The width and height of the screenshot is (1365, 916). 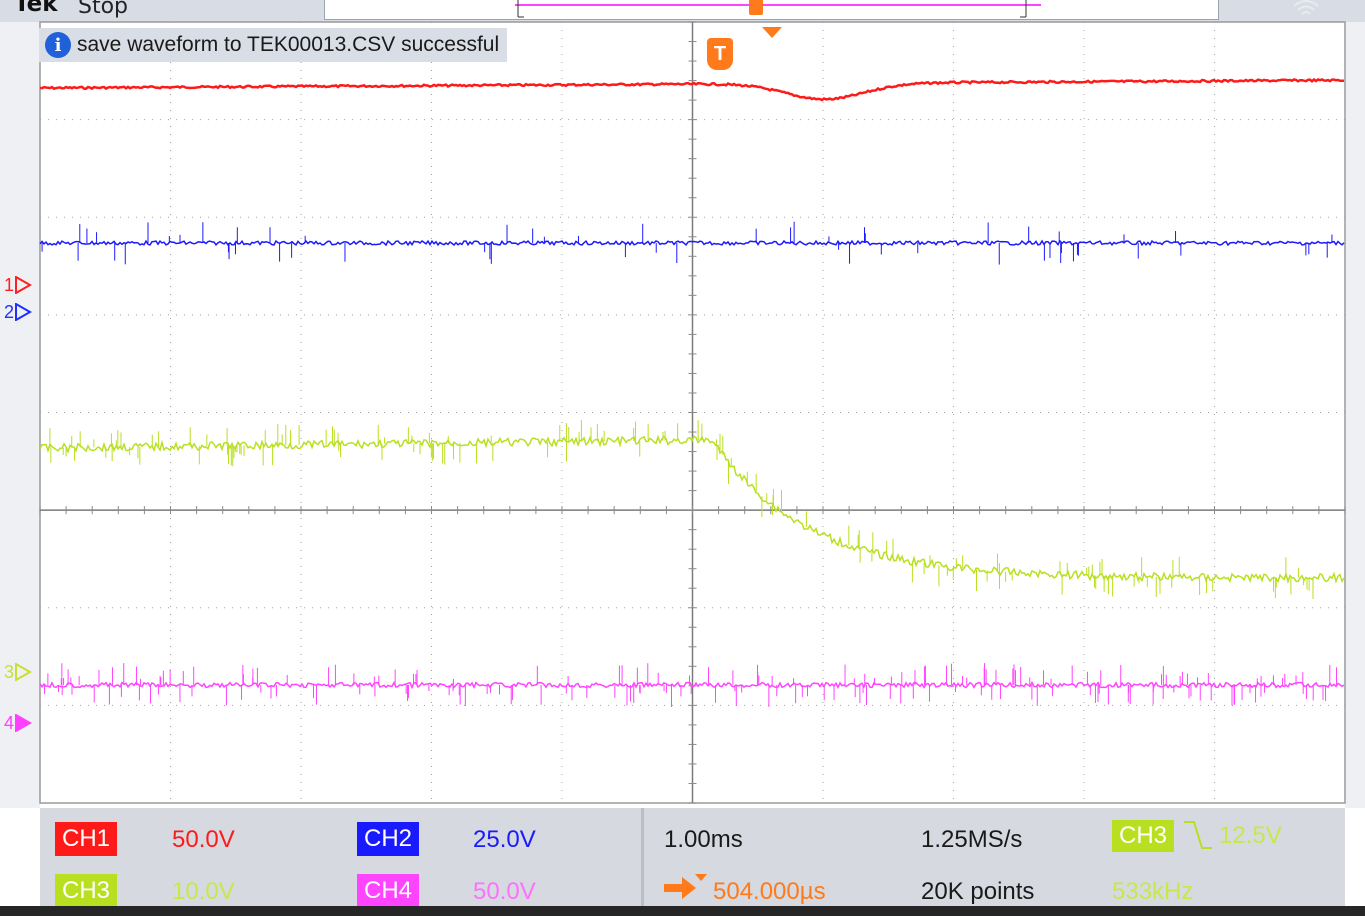 I want to click on ch2-badge: CH2, so click(x=388, y=839).